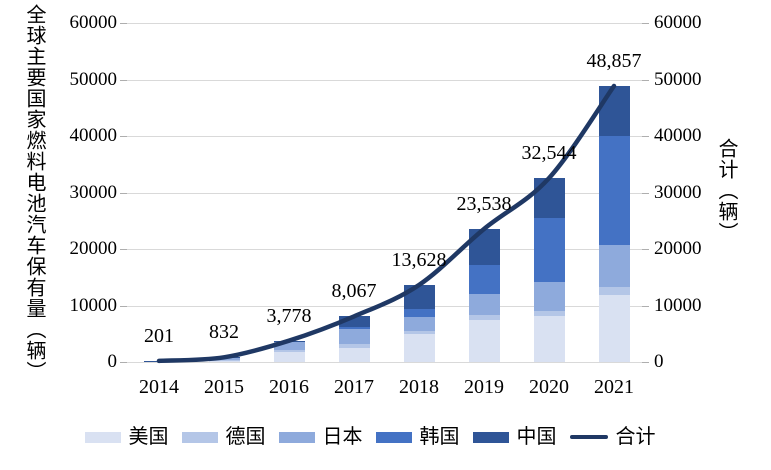  I want to click on legend-label: 韩国, so click(439, 437).